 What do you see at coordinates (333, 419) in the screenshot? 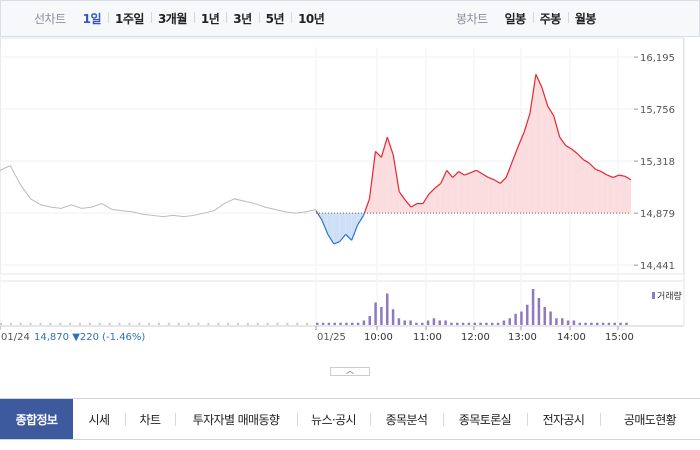
I see `tab-news-disclosure: 뉴스·공시` at bounding box center [333, 419].